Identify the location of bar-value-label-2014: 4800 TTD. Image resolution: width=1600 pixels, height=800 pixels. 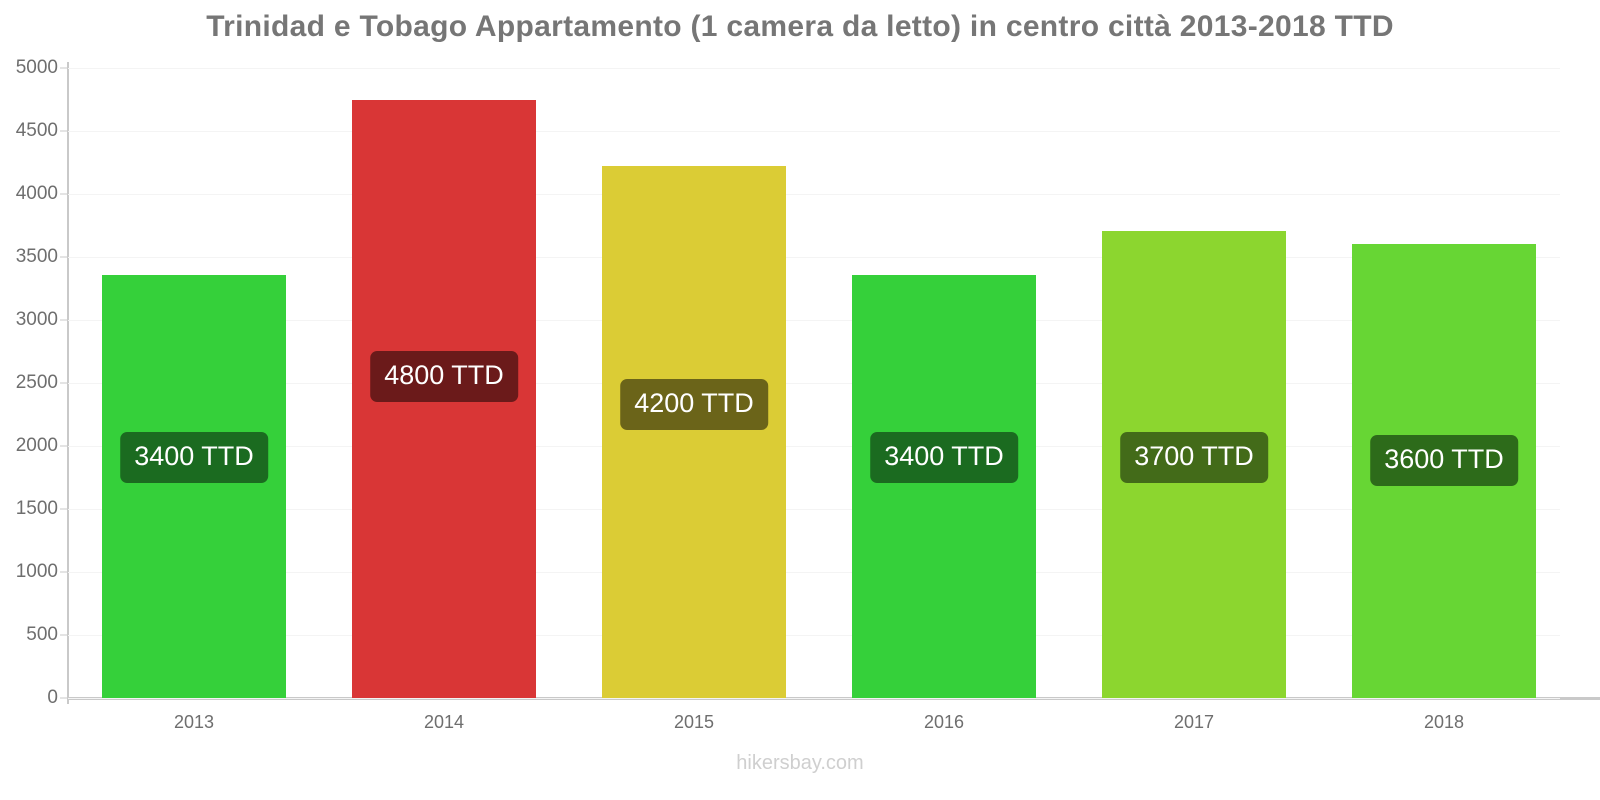
(444, 376).